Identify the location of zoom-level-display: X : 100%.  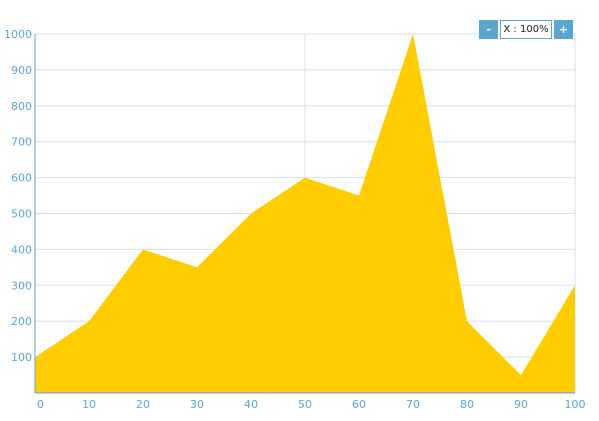
(526, 29).